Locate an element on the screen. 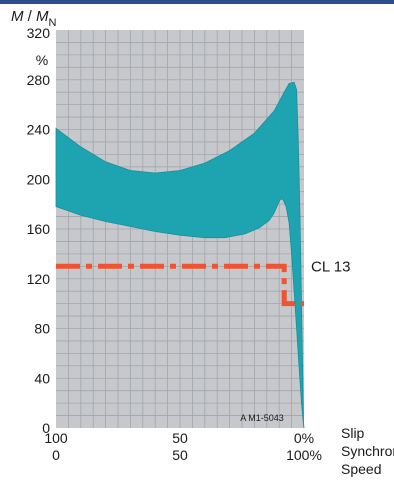  y-tick-label: 160 is located at coordinates (39, 229).